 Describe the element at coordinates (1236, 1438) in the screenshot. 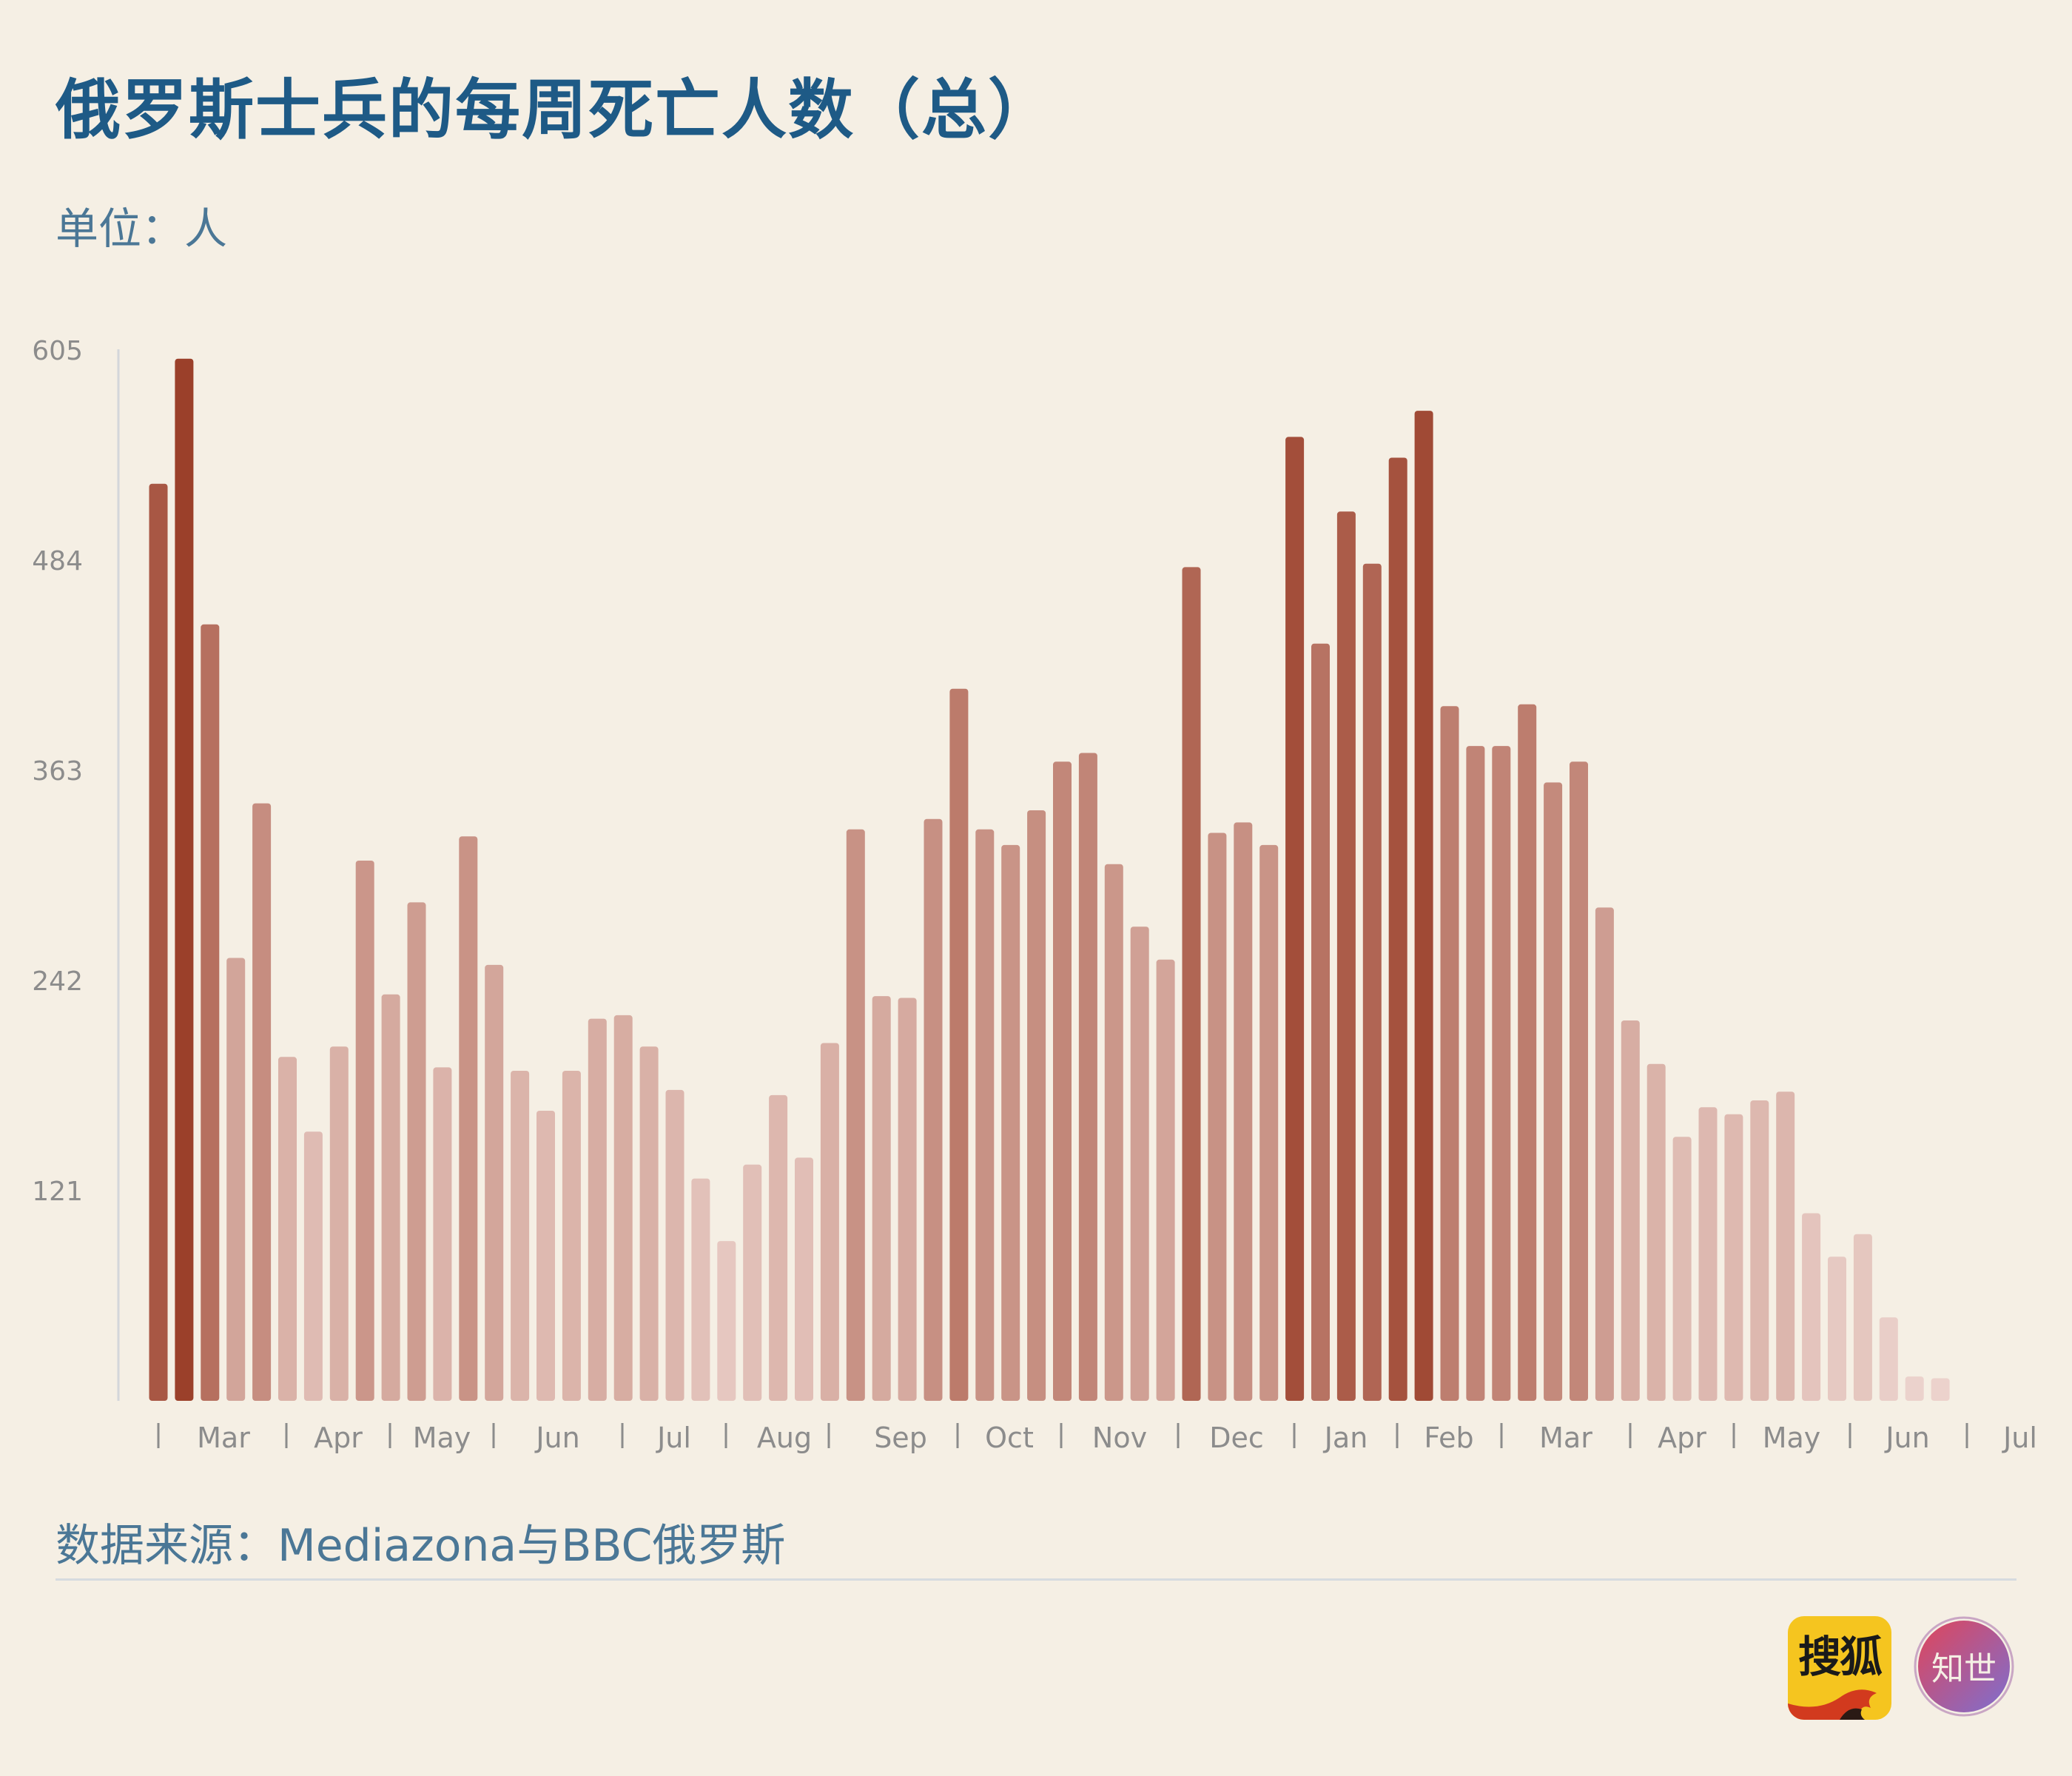

I see `x-tick-label: Dec` at that location.